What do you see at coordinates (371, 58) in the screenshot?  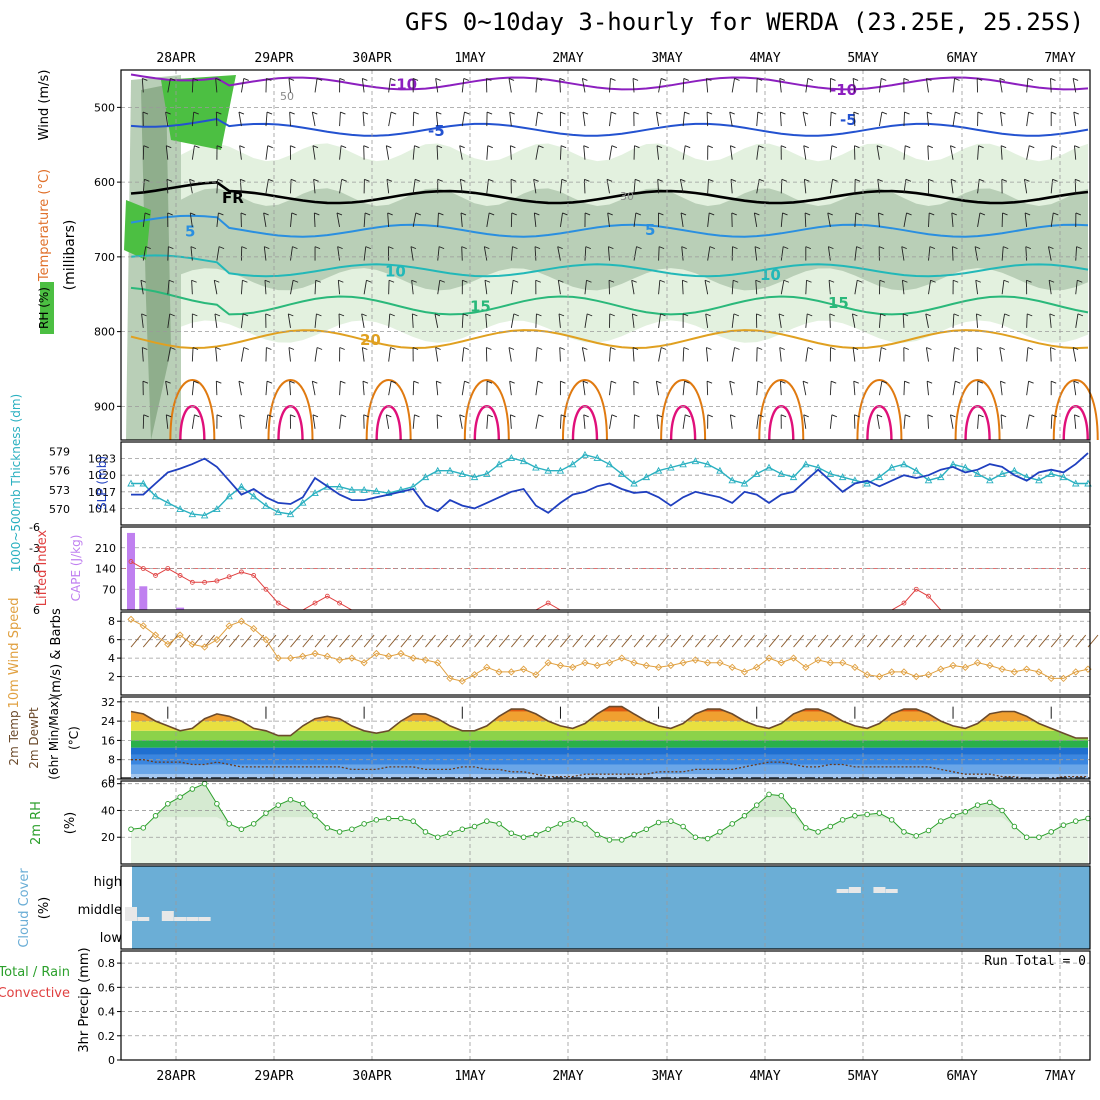 I see `date-label-top: 30APR` at bounding box center [371, 58].